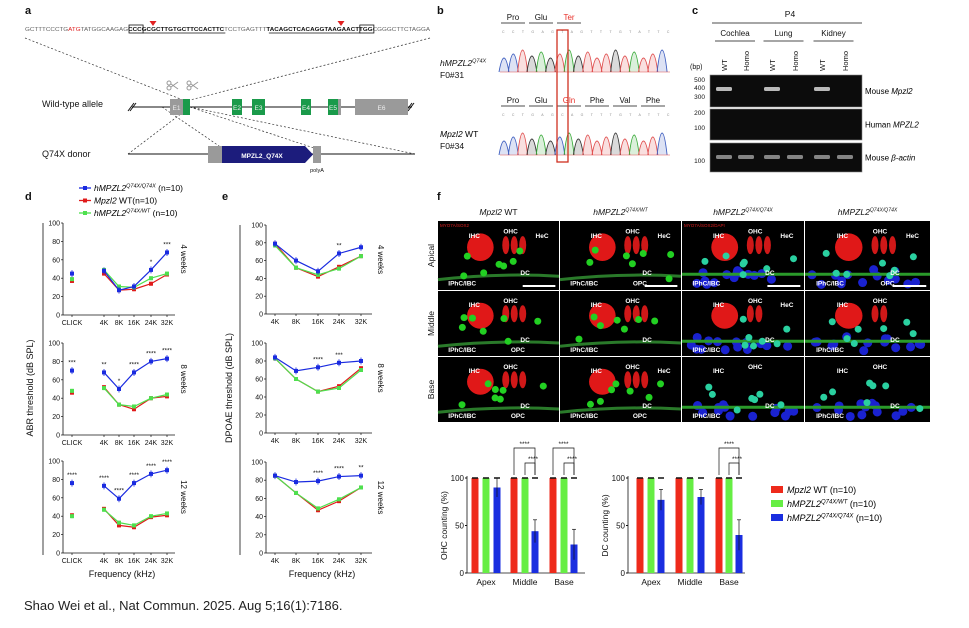 This screenshot has height=628, width=969. Describe the element at coordinates (837, 517) in the screenshot. I see `genotype-superscript: Q74X/Q74X` at that location.